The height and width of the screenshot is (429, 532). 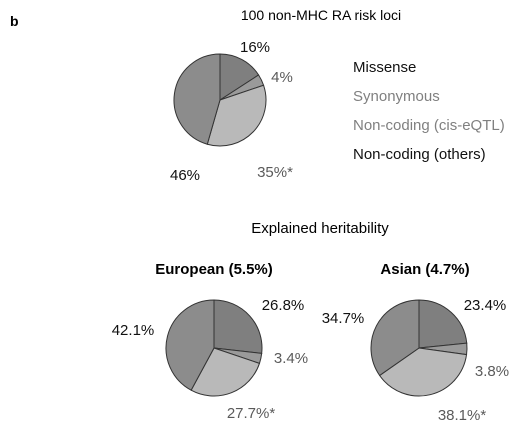 What do you see at coordinates (396, 96) in the screenshot?
I see `legend-item-synonymous: Synonymous` at bounding box center [396, 96].